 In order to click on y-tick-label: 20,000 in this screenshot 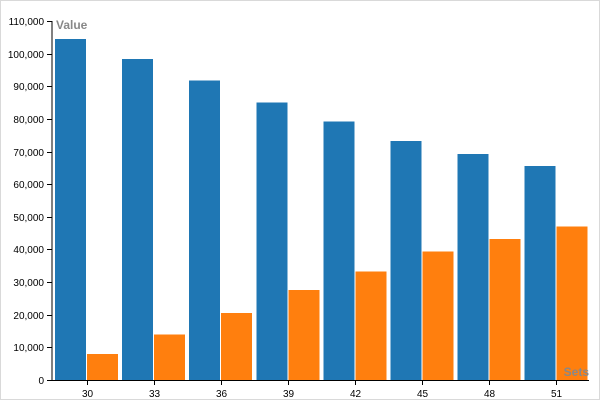, I will do `click(28, 316)`.